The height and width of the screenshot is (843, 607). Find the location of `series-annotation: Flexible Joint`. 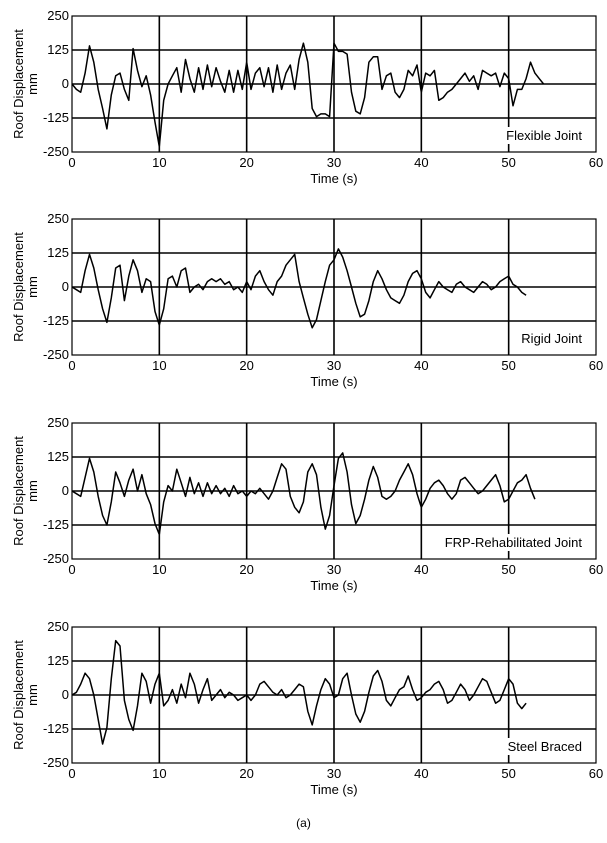

series-annotation: Flexible Joint is located at coordinates (544, 135).